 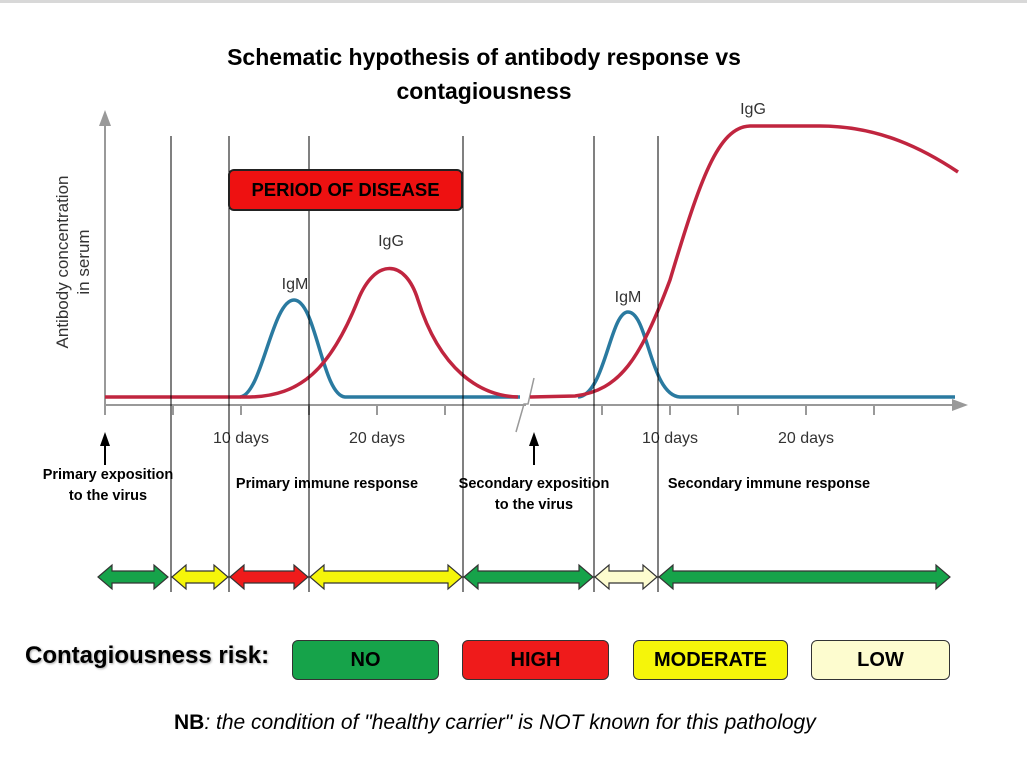 What do you see at coordinates (534, 439) in the screenshot?
I see `secondary-exposition-arrowhead` at bounding box center [534, 439].